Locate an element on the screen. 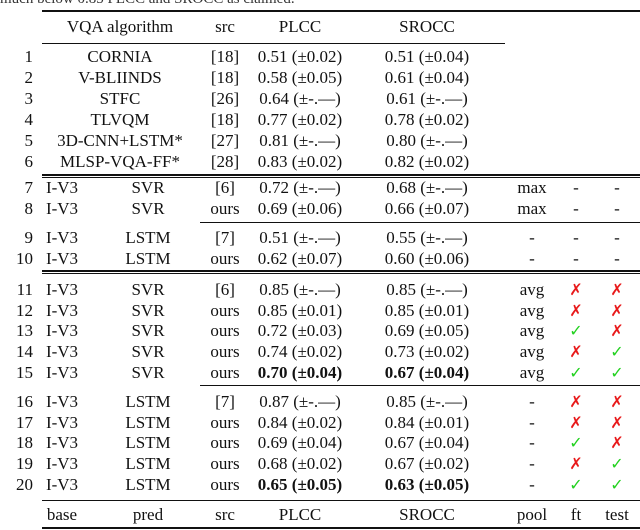 The width and height of the screenshot is (640, 530). plcc-value: 0.72 (±0.03) is located at coordinates (300, 330).